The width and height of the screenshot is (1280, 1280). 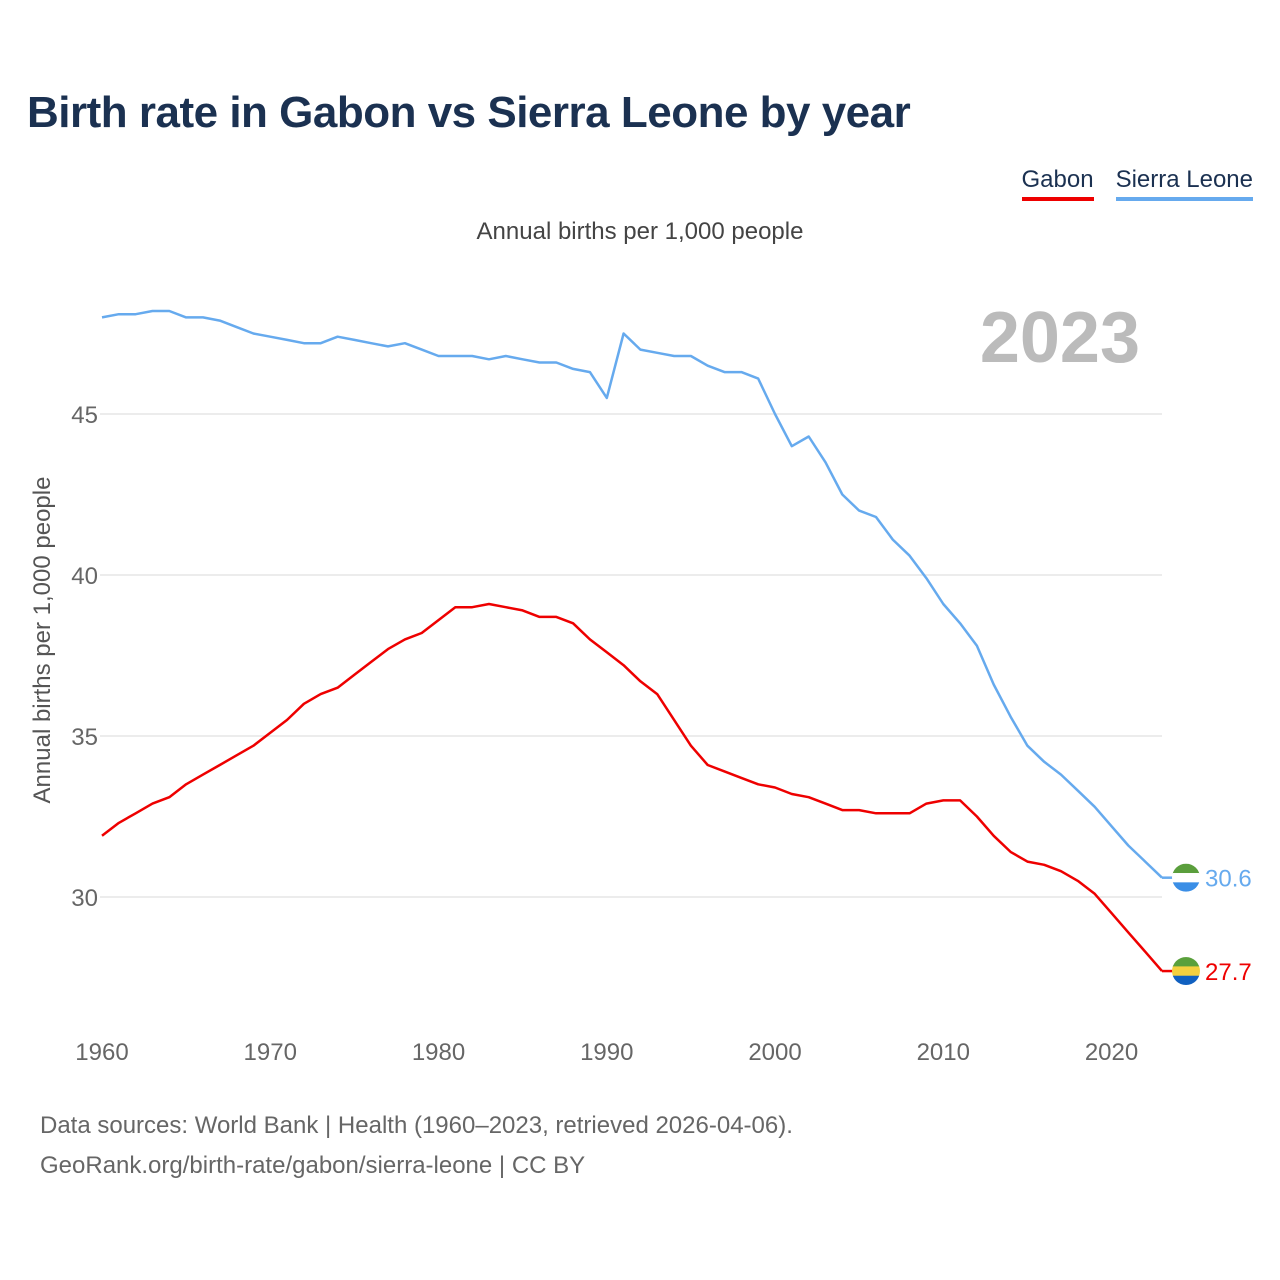 What do you see at coordinates (1184, 179) in the screenshot?
I see `legend-label-sierra-leone: Sierra Leone` at bounding box center [1184, 179].